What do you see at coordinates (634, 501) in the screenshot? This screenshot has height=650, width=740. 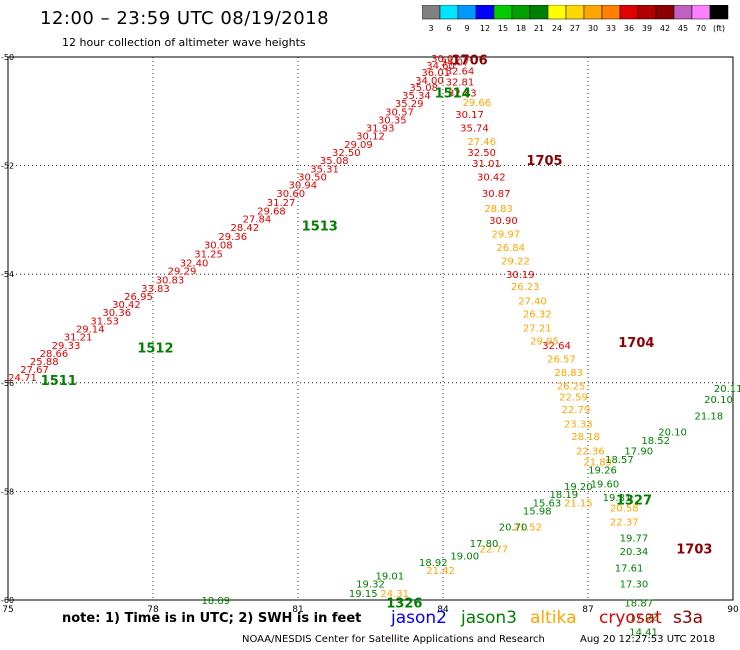 I see `pass-number-label: 1327` at bounding box center [634, 501].